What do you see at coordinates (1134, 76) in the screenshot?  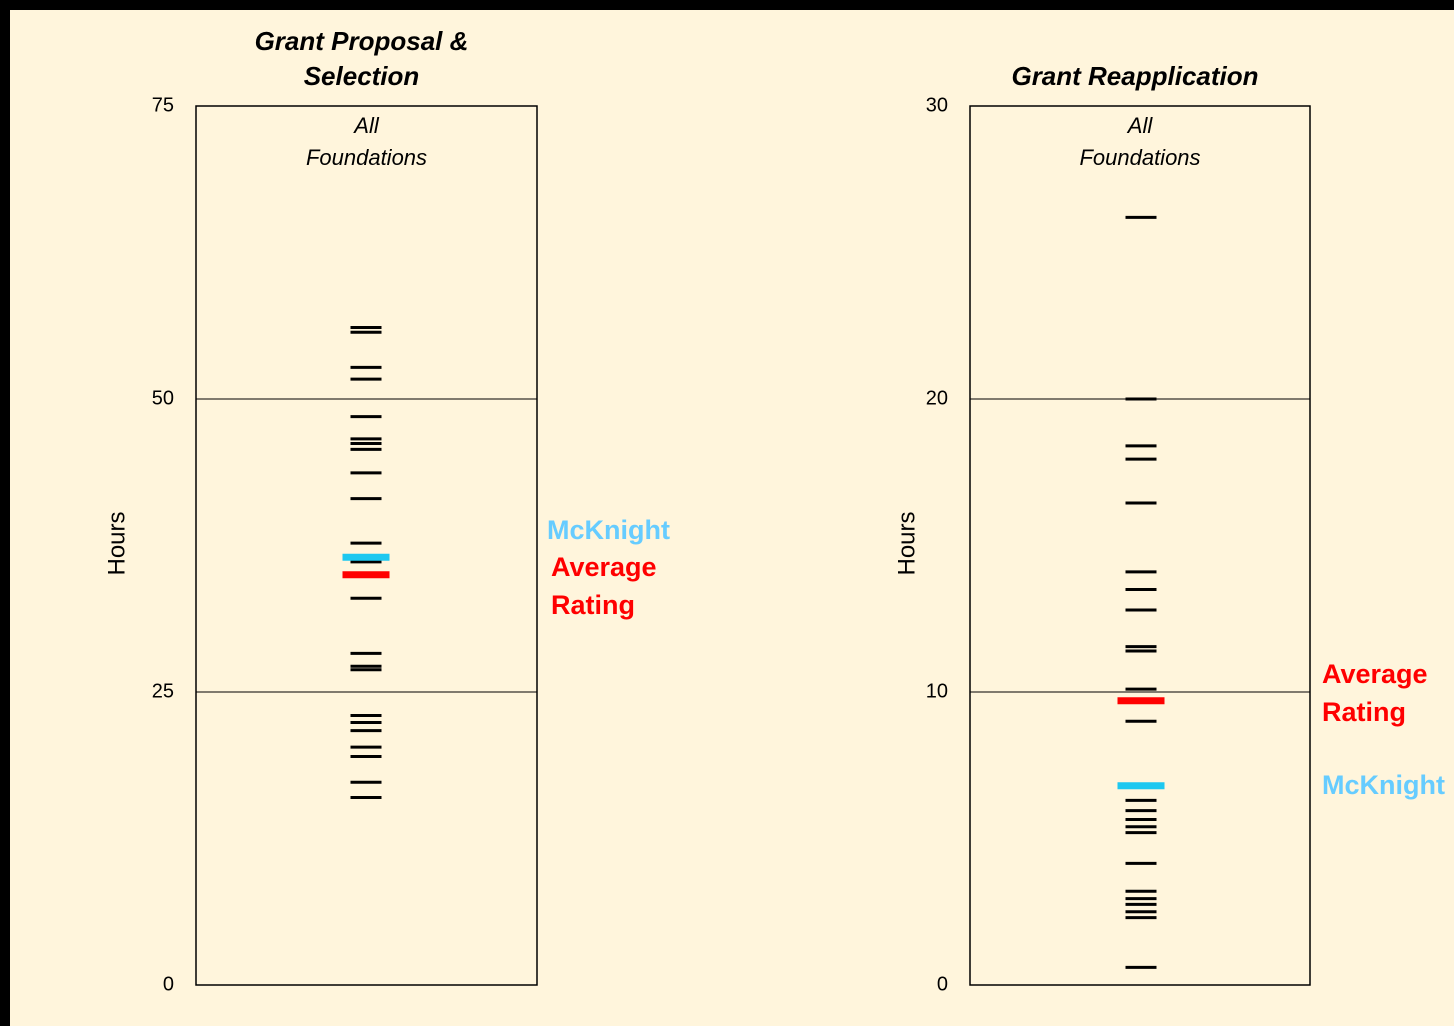 I see `chart-title: Grant Reapplication` at bounding box center [1134, 76].